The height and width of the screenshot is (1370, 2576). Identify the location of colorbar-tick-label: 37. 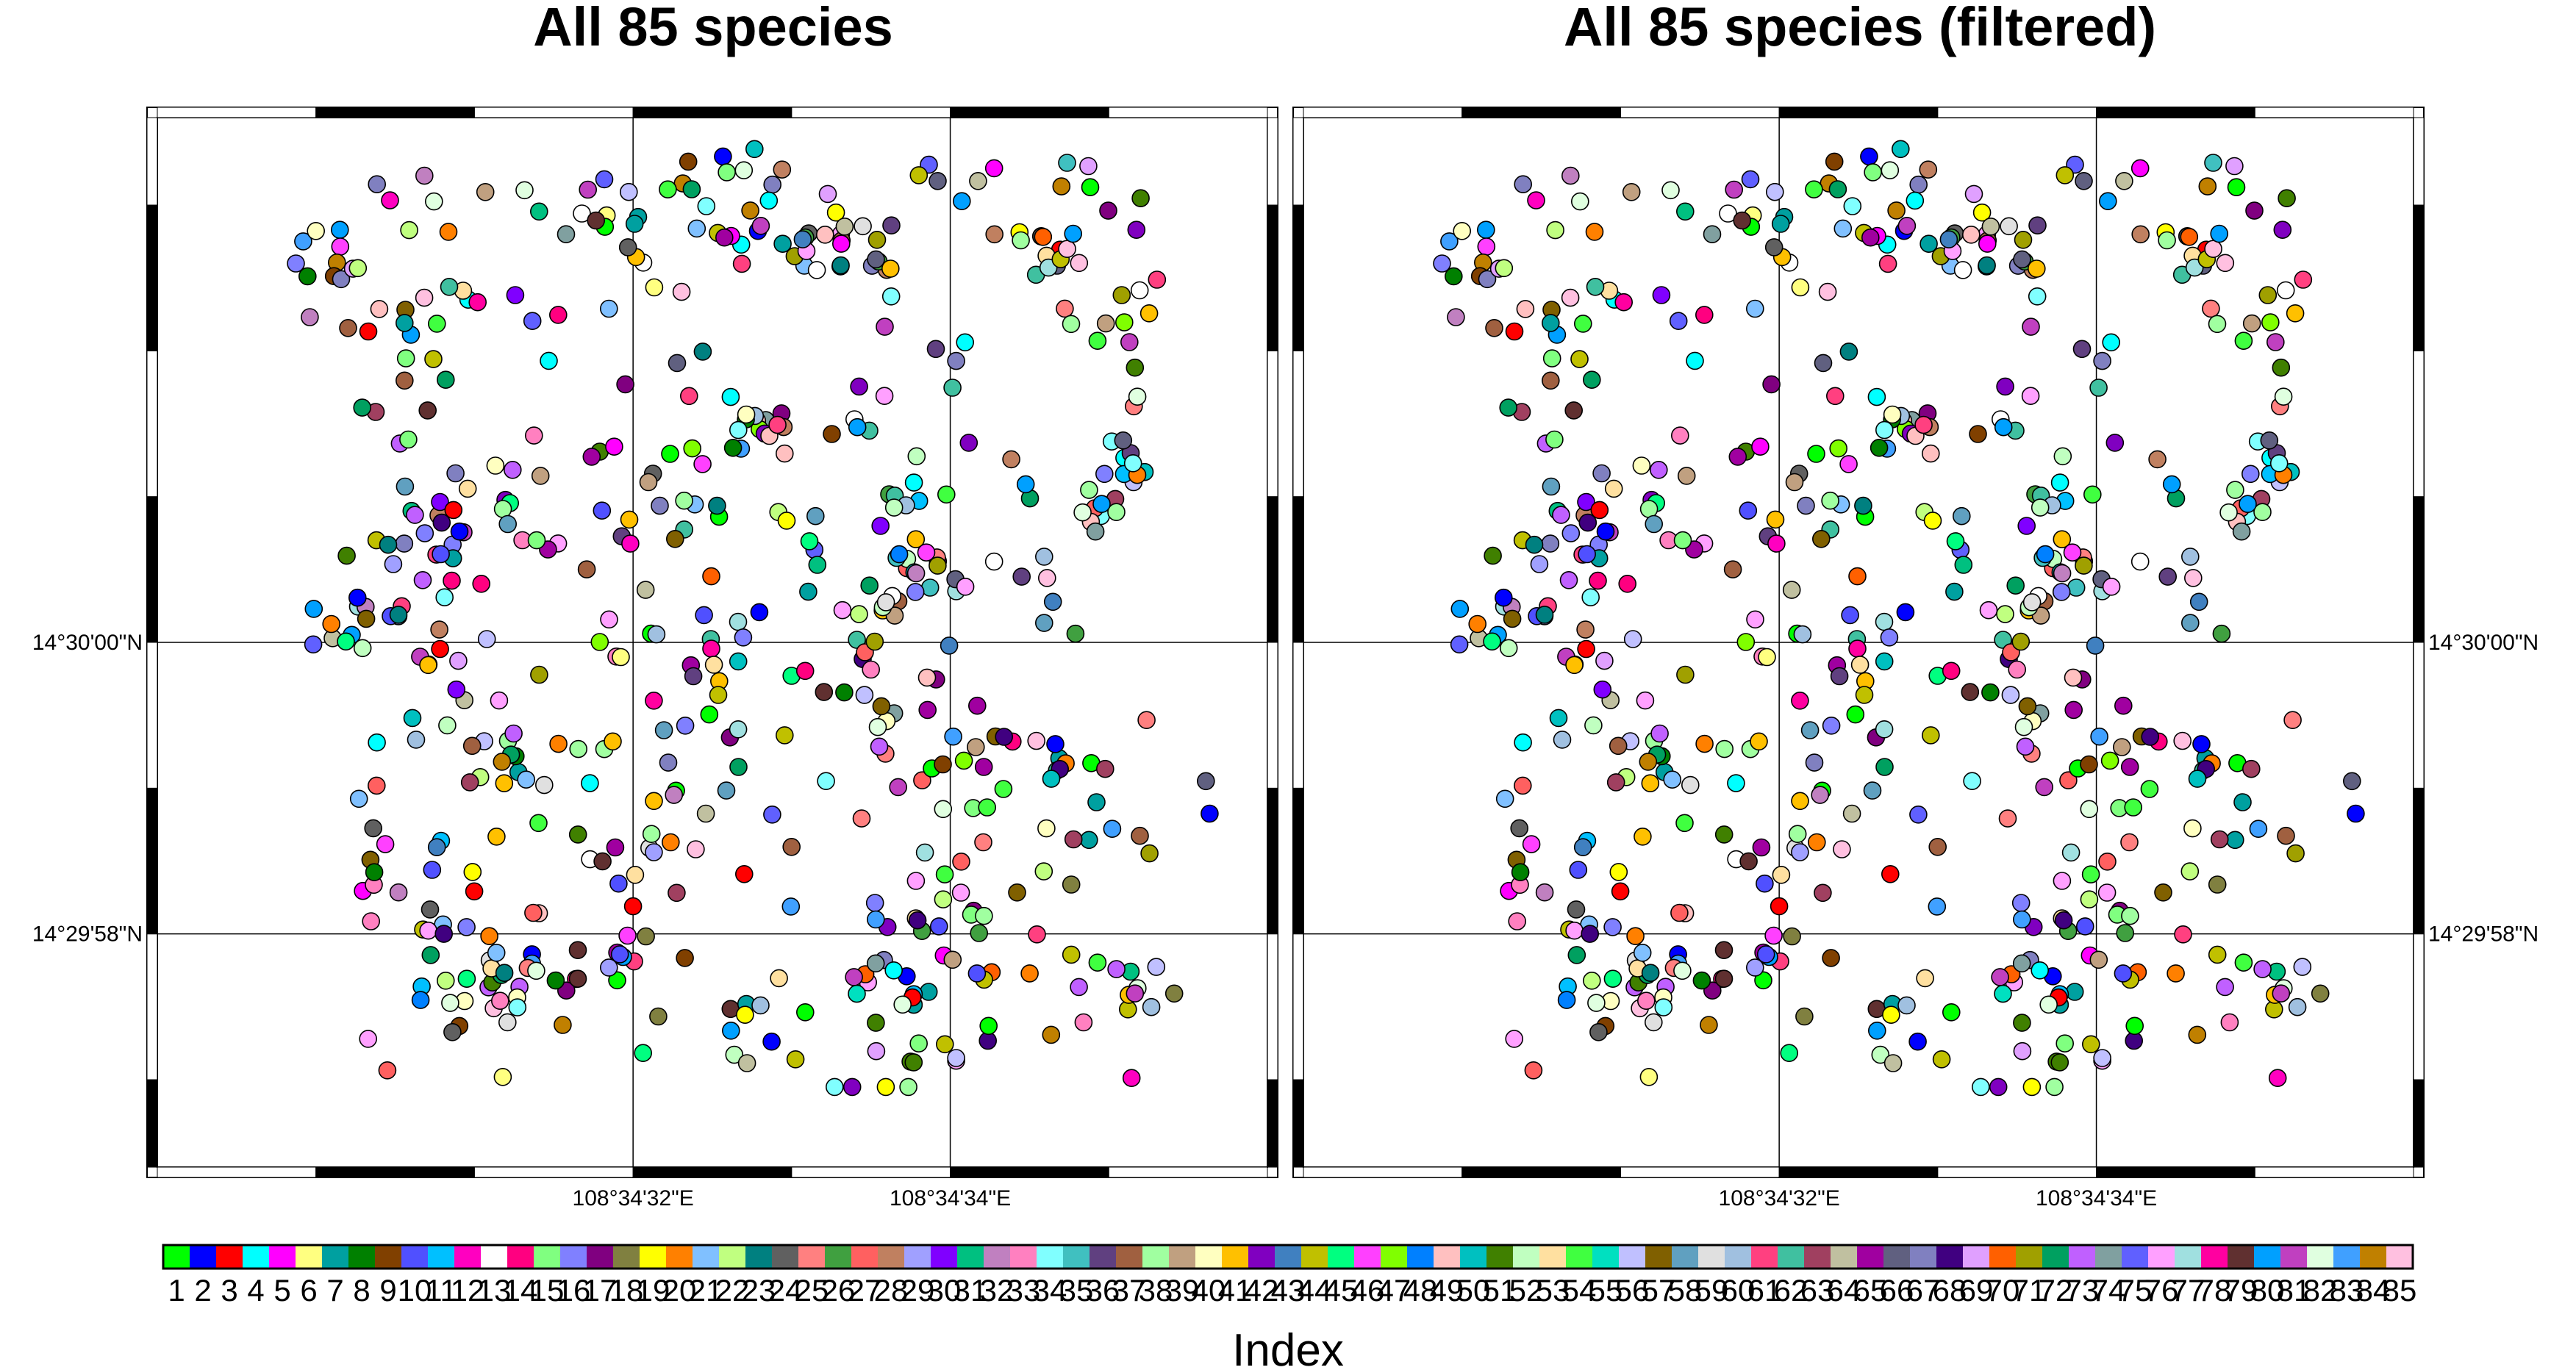
(1129, 1290).